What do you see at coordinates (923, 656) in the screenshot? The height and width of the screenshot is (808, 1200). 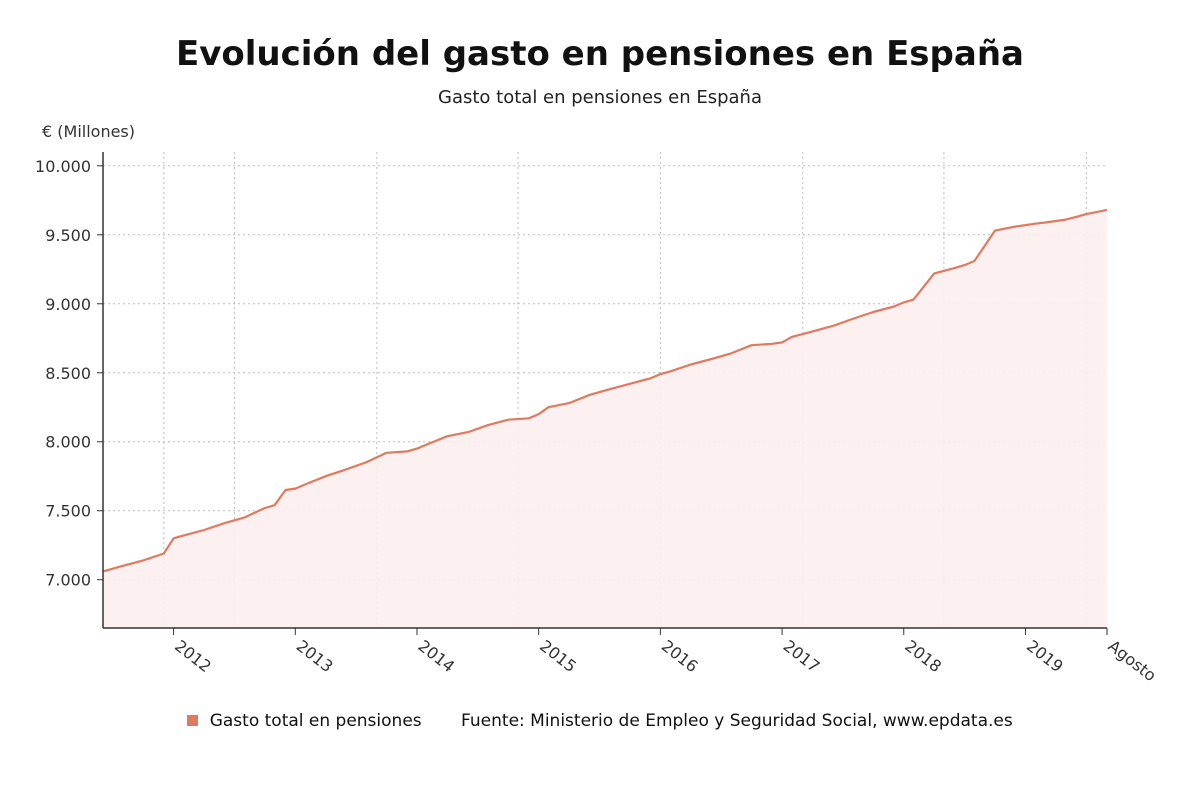 I see `x-tick-label: 2018` at bounding box center [923, 656].